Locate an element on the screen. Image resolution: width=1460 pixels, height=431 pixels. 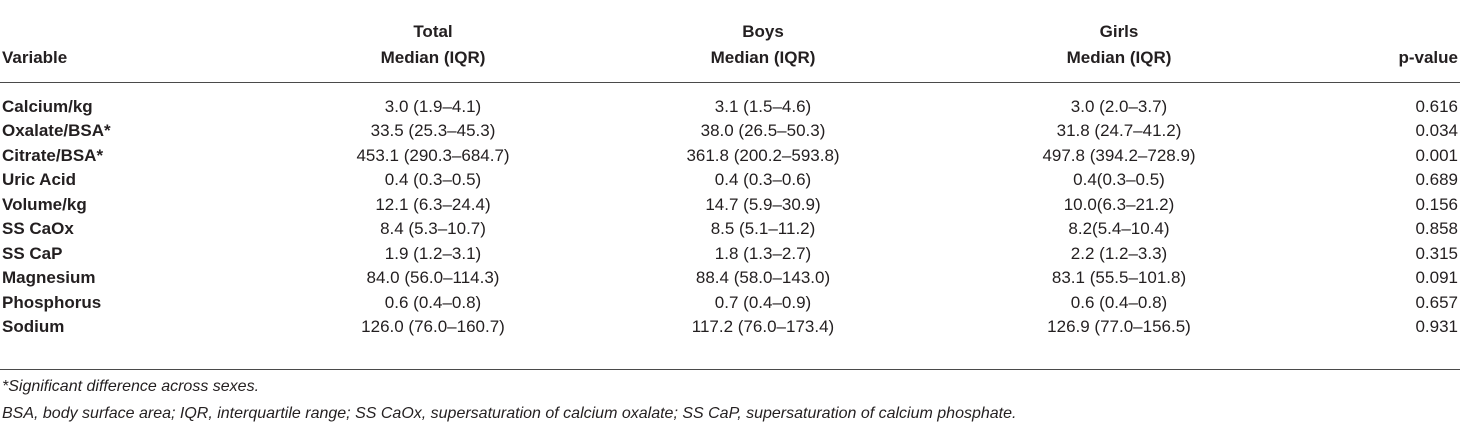
row-total: 12.1 (6.3–24.4) is located at coordinates (433, 204).